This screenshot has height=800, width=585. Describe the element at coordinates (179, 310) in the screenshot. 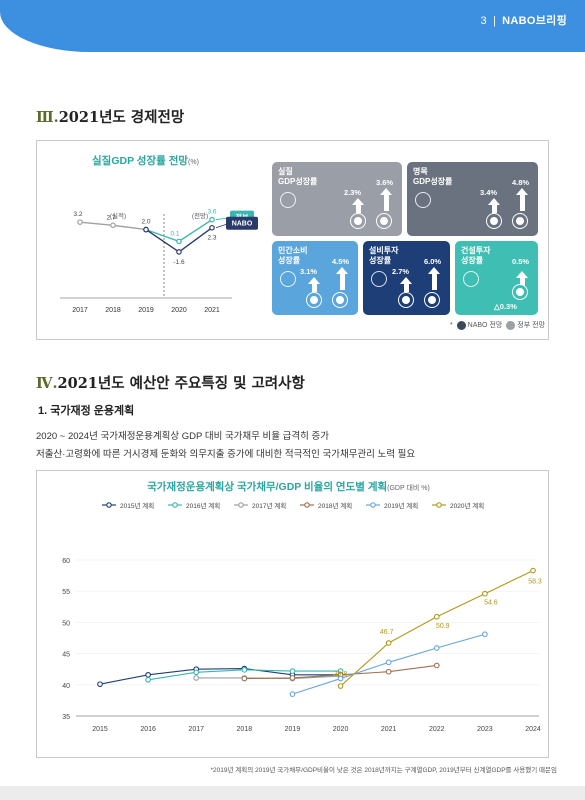

I see `chart1-x-tick: 2020` at that location.